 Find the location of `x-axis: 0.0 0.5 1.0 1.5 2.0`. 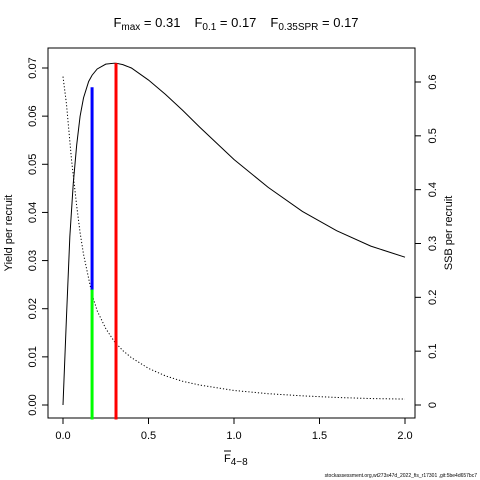

x-axis: 0.0 0.5 1.0 1.5 2.0 is located at coordinates (234, 430).